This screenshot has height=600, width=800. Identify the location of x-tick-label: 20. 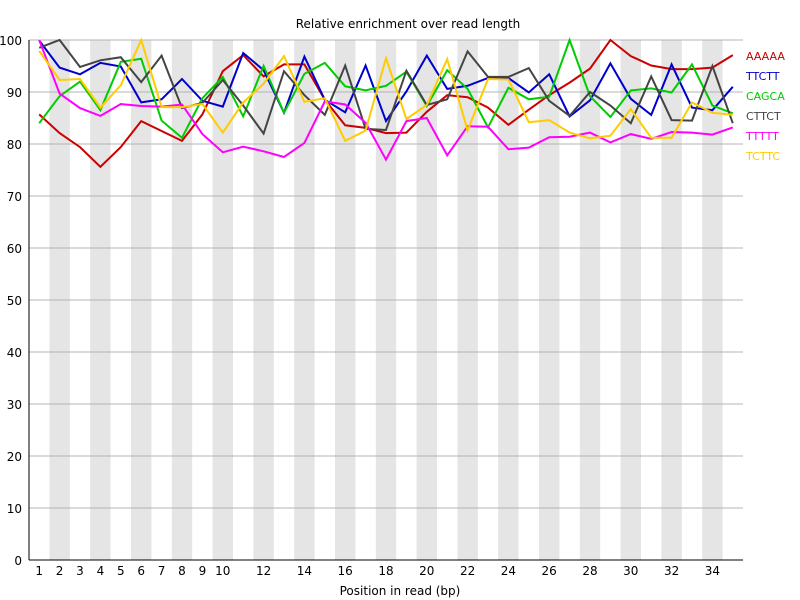
(426, 571).